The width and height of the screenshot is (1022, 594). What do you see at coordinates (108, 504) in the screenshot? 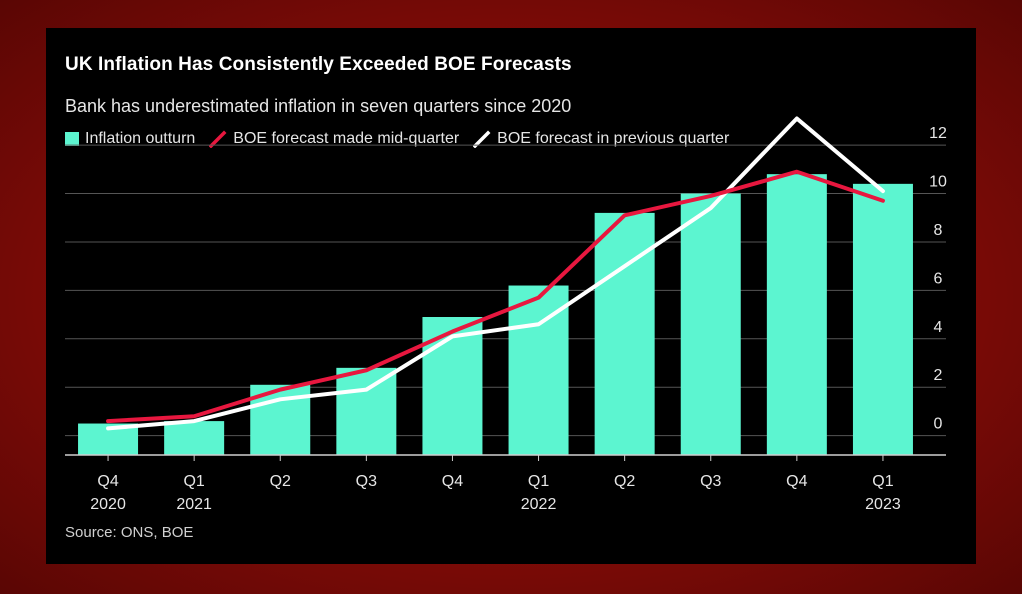
I see `x-tick-label-year: 2020` at bounding box center [108, 504].